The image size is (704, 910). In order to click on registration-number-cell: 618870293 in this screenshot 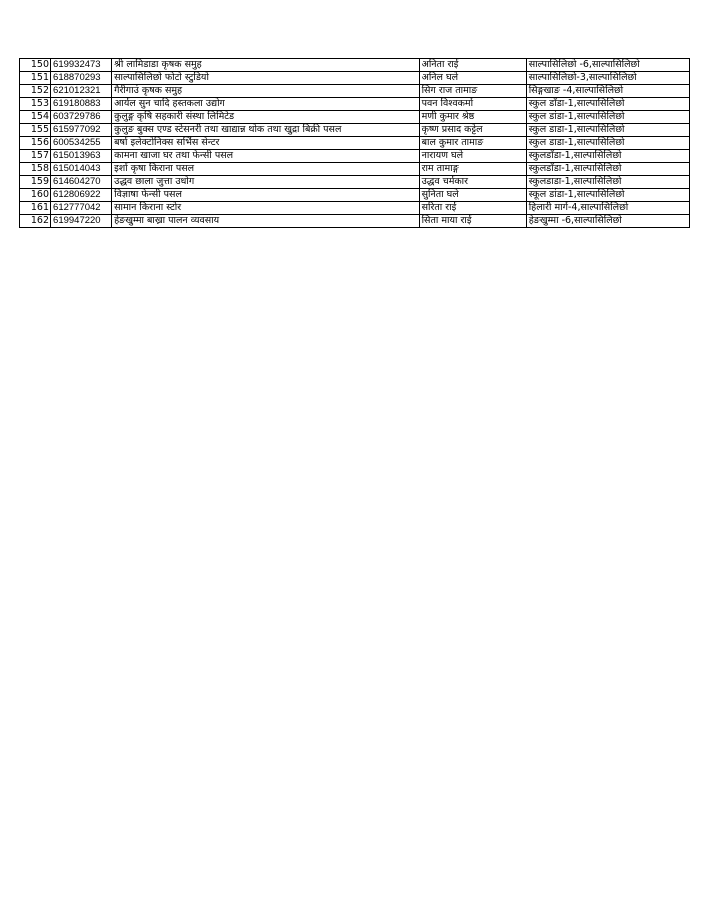, I will do `click(81, 78)`.